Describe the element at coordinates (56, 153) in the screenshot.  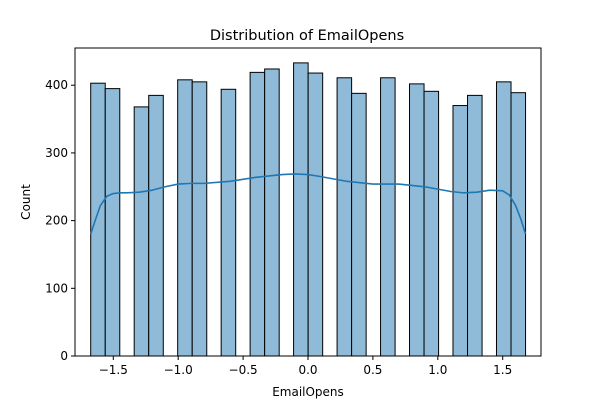
I see `y-tick-label: 300` at that location.